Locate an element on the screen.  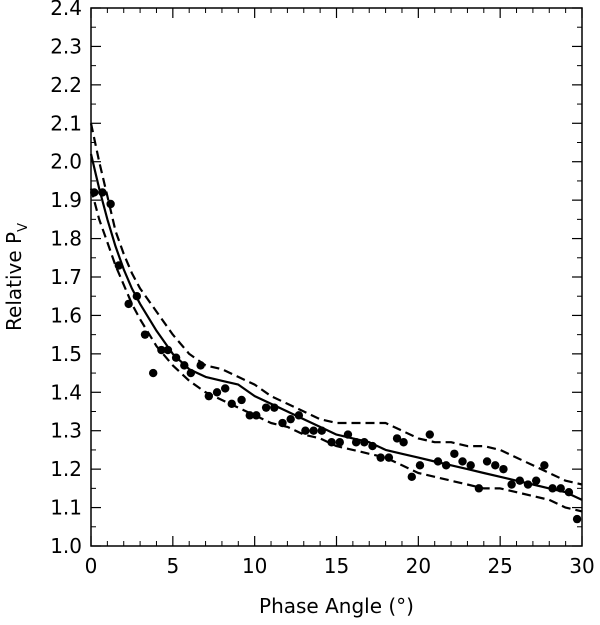
y-tick-label: 1.0 is located at coordinates (66, 546).